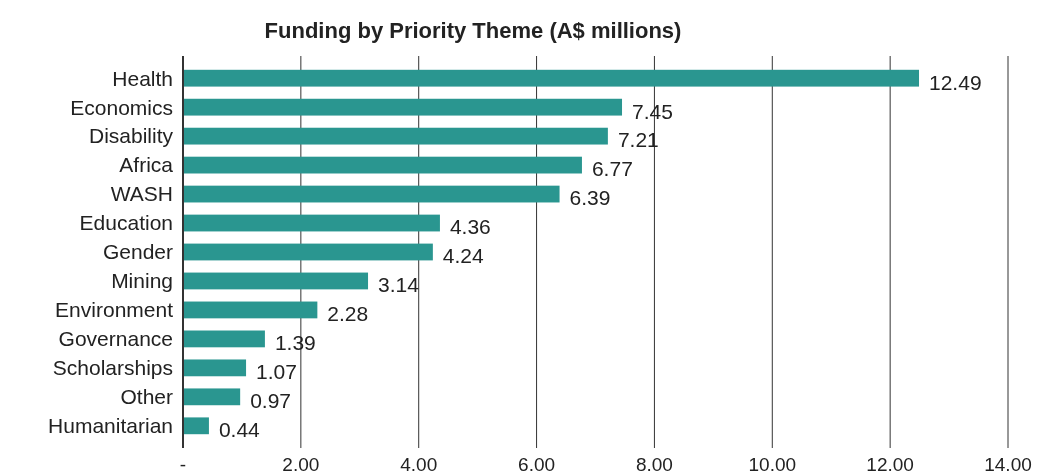  What do you see at coordinates (114, 310) in the screenshot?
I see `y-tick-label: Environment` at bounding box center [114, 310].